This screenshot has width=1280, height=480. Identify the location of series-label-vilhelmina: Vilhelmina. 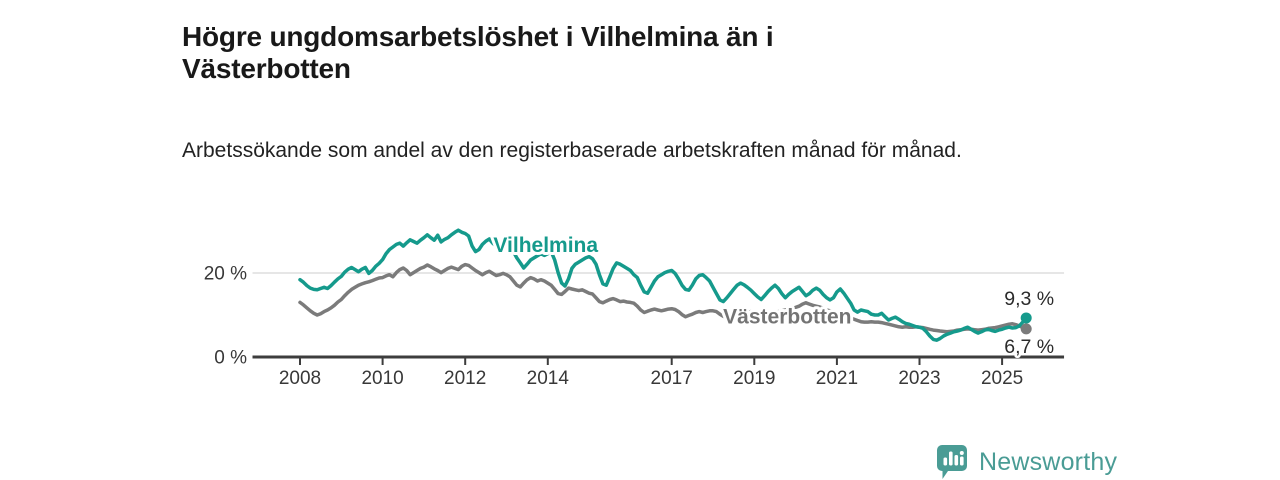
(545, 245).